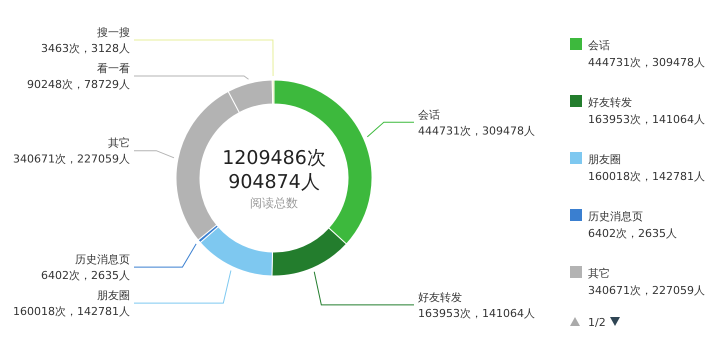 Image resolution: width=720 pixels, height=348 pixels. What do you see at coordinates (78, 85) in the screenshot?
I see `data-label: 90248次，78729人` at bounding box center [78, 85].